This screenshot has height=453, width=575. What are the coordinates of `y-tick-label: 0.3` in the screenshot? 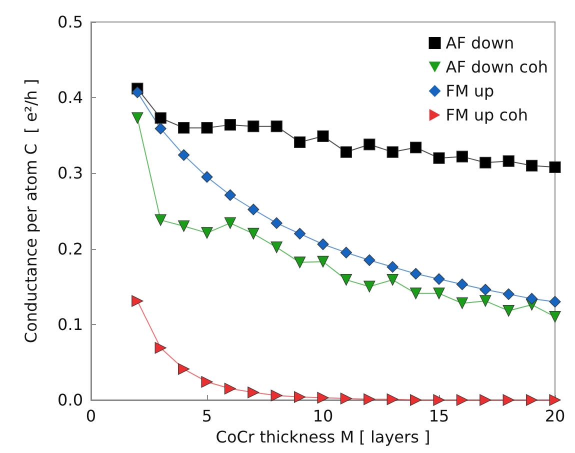 It's located at (70, 173).